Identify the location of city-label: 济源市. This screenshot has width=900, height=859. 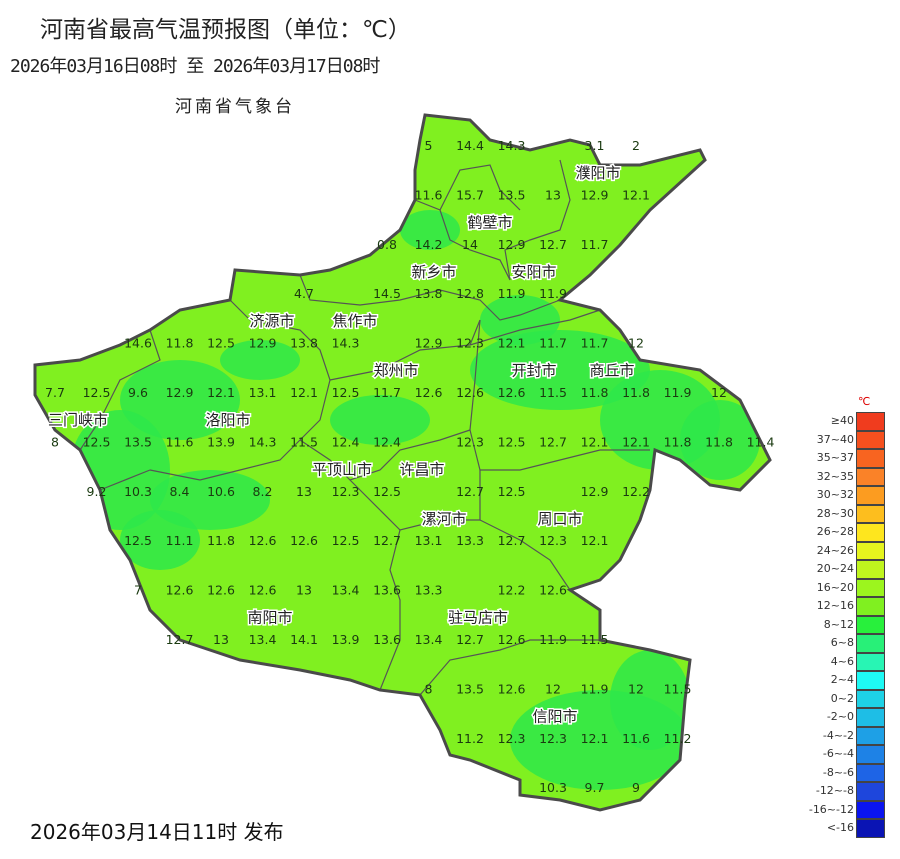
(271, 321).